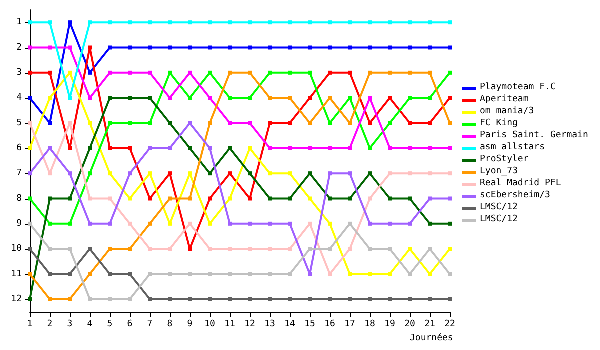  Describe the element at coordinates (499, 123) in the screenshot. I see `legend-label: FC King` at that location.